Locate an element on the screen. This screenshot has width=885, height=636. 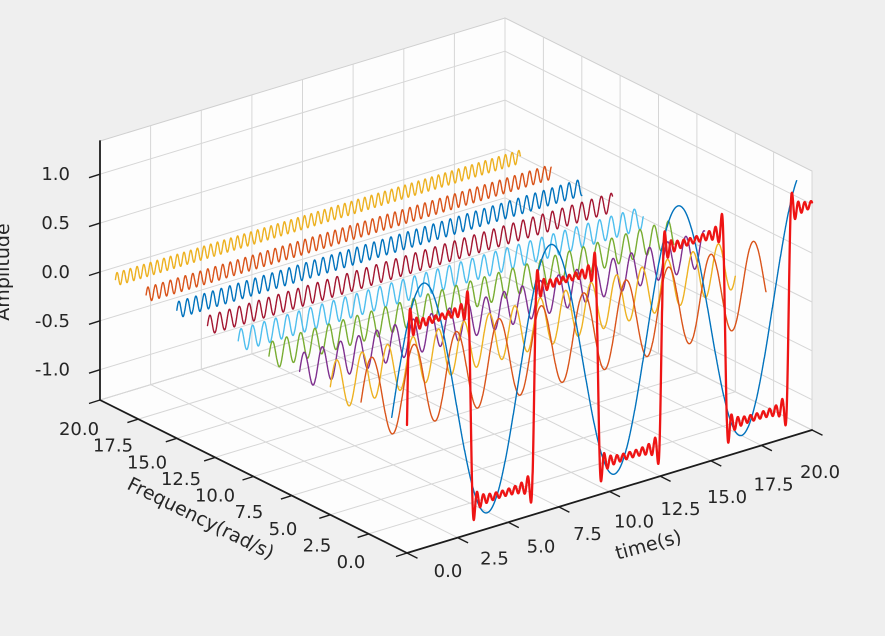
y-tick-label: 20.0 is located at coordinates (79, 429).